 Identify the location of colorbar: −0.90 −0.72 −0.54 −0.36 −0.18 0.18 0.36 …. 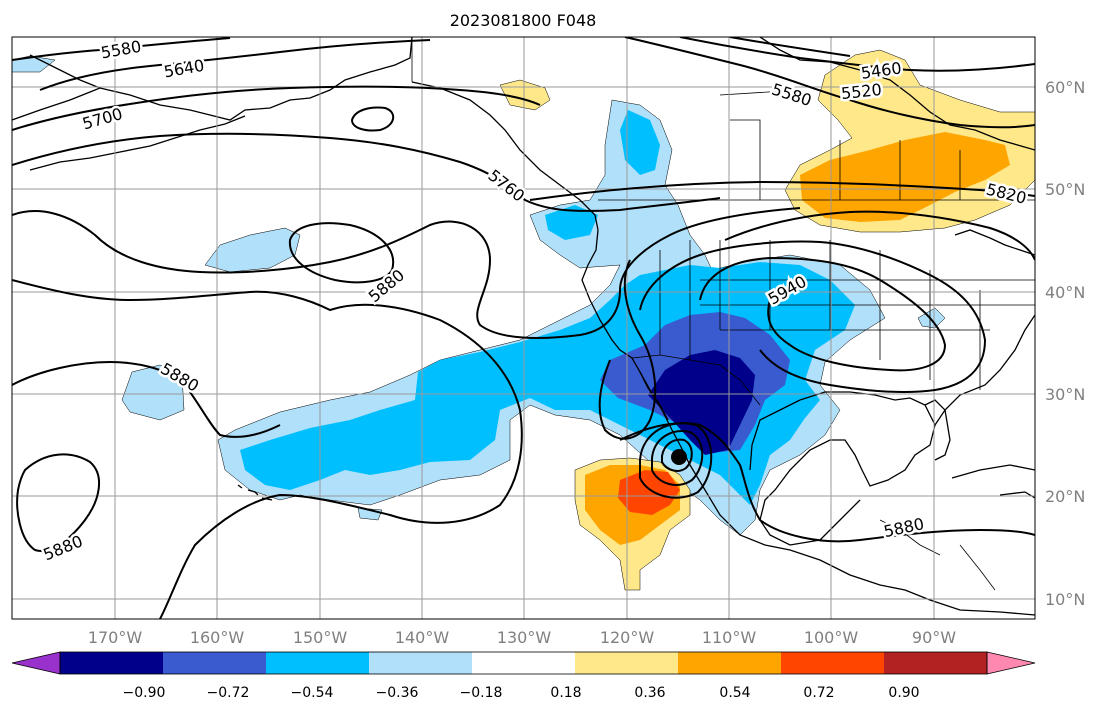
(523, 676).